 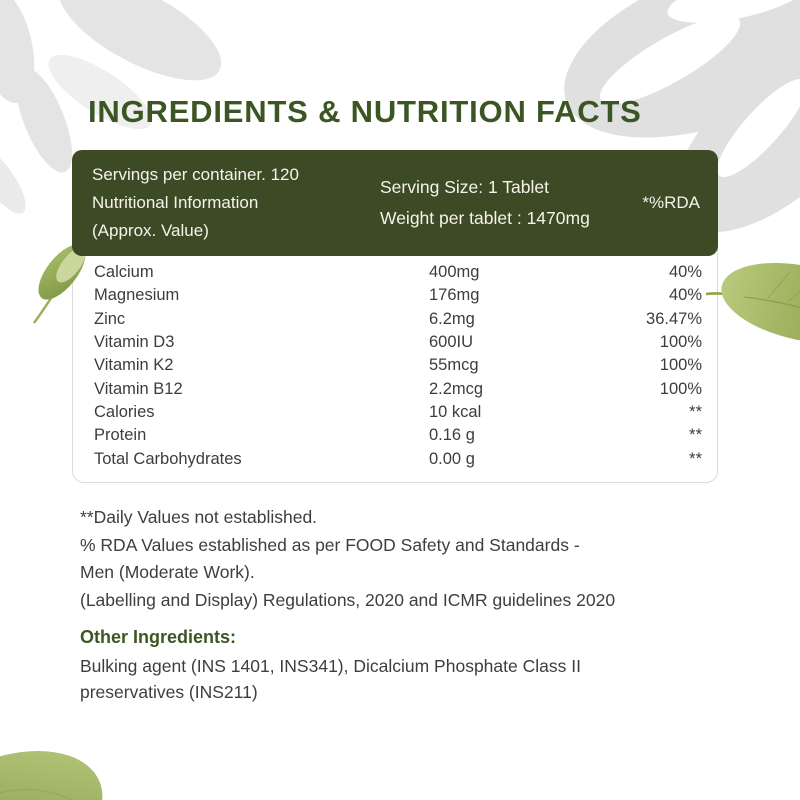 I want to click on nutrient-name: Calcium, so click(x=124, y=272).